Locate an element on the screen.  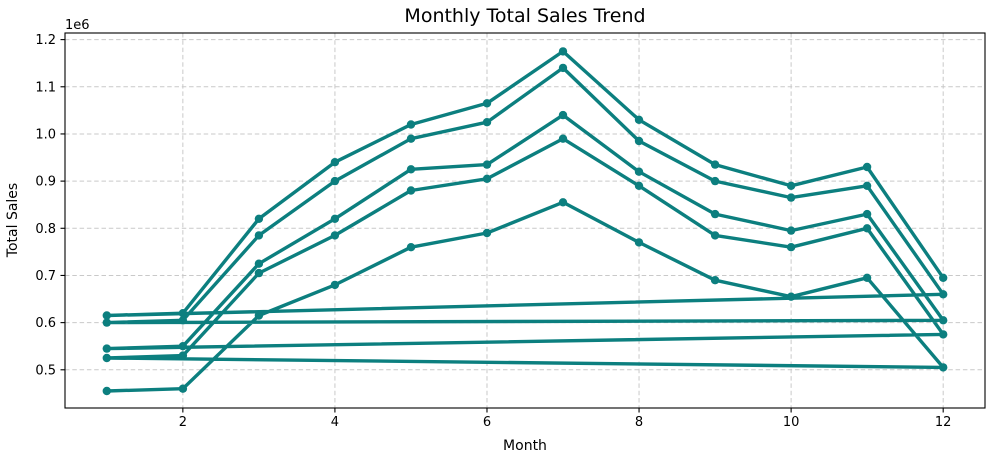
x-tick-label: 10 is located at coordinates (791, 422).